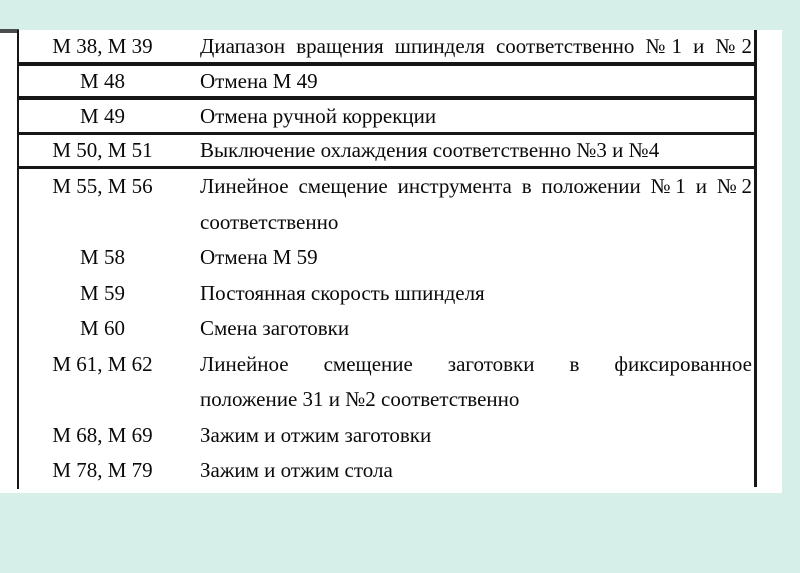 The height and width of the screenshot is (573, 800). I want to click on description-line: Зажим и отжим стола, so click(296, 470).